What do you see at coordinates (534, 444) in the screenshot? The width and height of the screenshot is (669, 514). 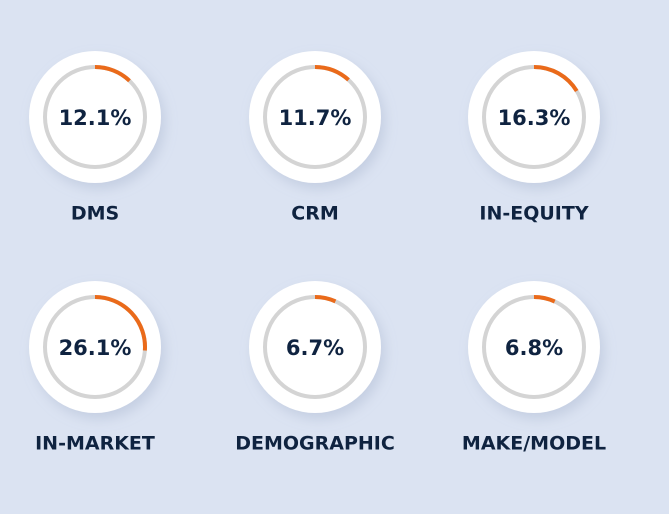 I see `gauge-category-label: MAKE/MODEL` at bounding box center [534, 444].